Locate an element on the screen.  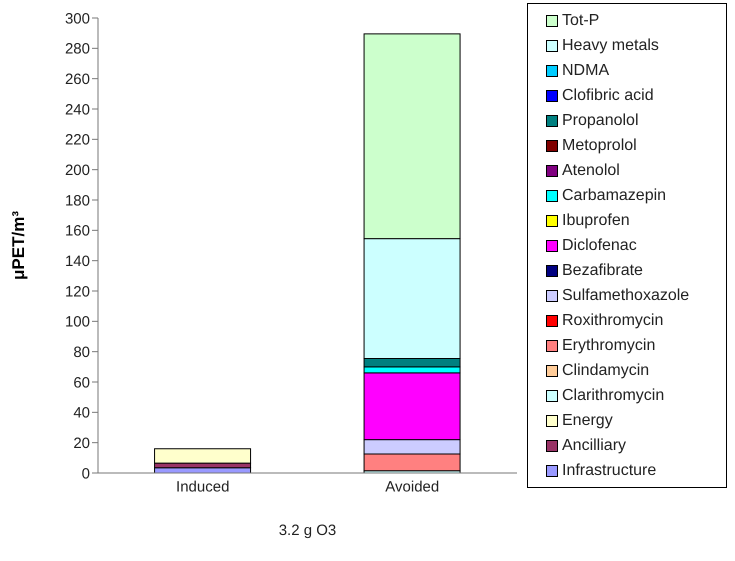
legend-label: NDMA is located at coordinates (586, 71).